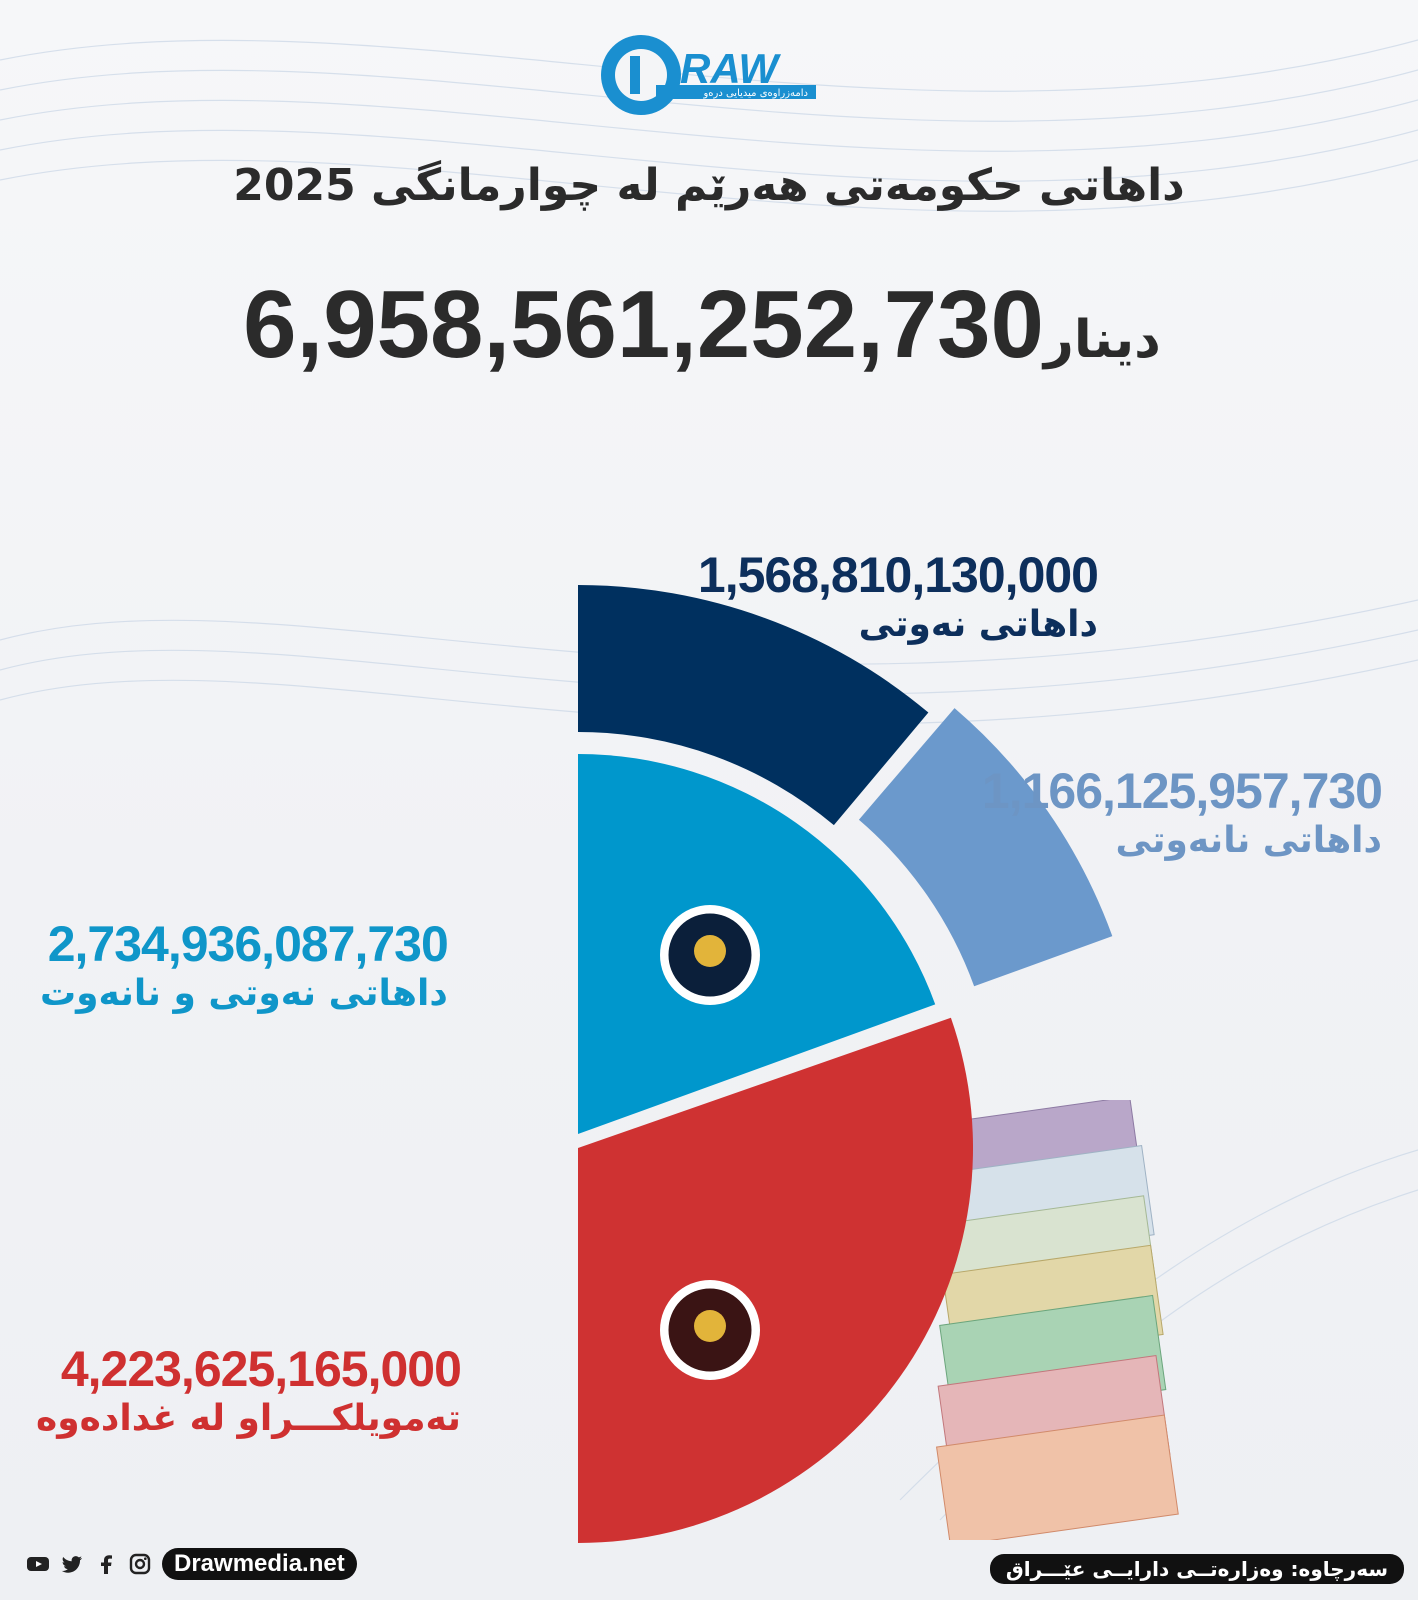 This screenshot has width=1418, height=1600. What do you see at coordinates (140, 1564) in the screenshot?
I see `instagram-icon` at bounding box center [140, 1564].